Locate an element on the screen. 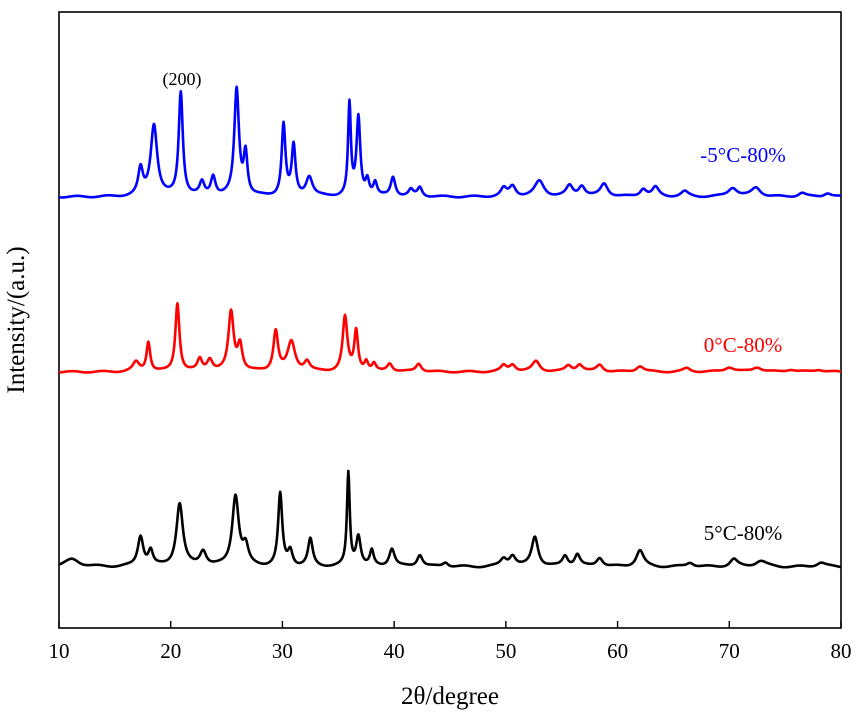 The height and width of the screenshot is (724, 858). x-tick-label: 40 is located at coordinates (394, 651).